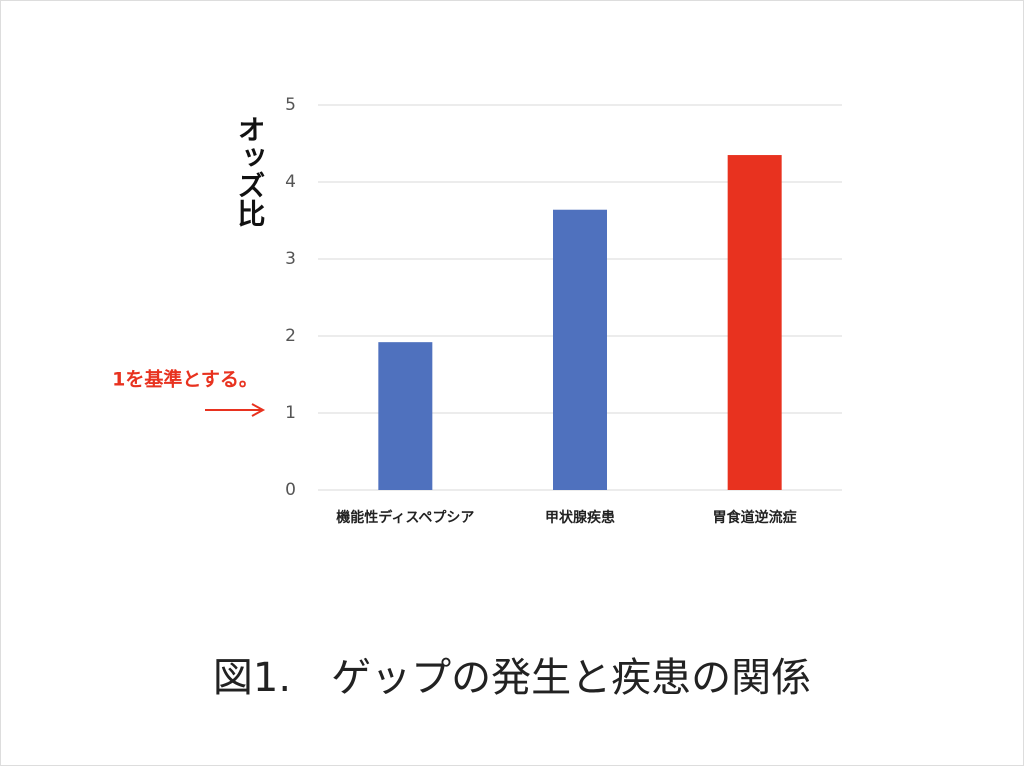 The width and height of the screenshot is (1024, 766). Describe the element at coordinates (235, 410) in the screenshot. I see `annotation-arrow` at that location.